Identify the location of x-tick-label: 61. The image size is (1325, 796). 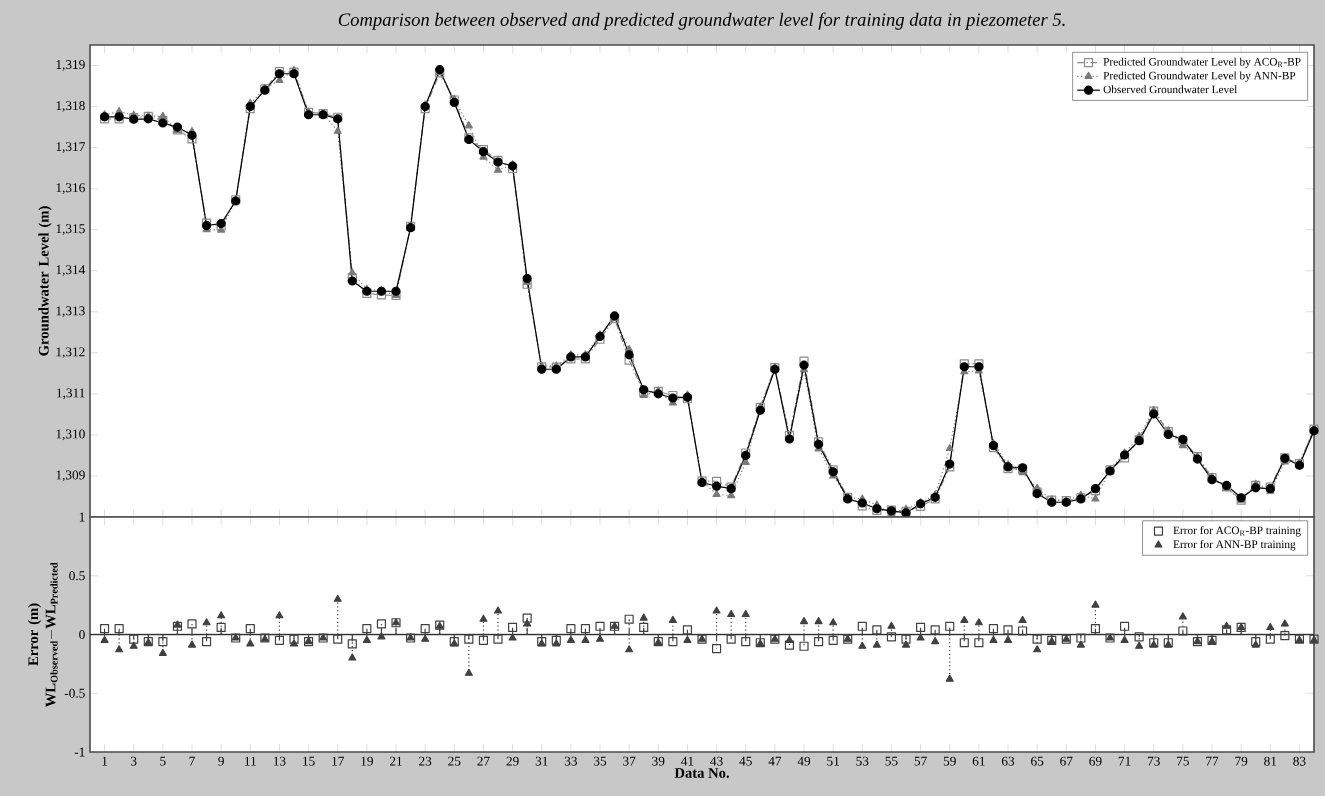
(978, 761).